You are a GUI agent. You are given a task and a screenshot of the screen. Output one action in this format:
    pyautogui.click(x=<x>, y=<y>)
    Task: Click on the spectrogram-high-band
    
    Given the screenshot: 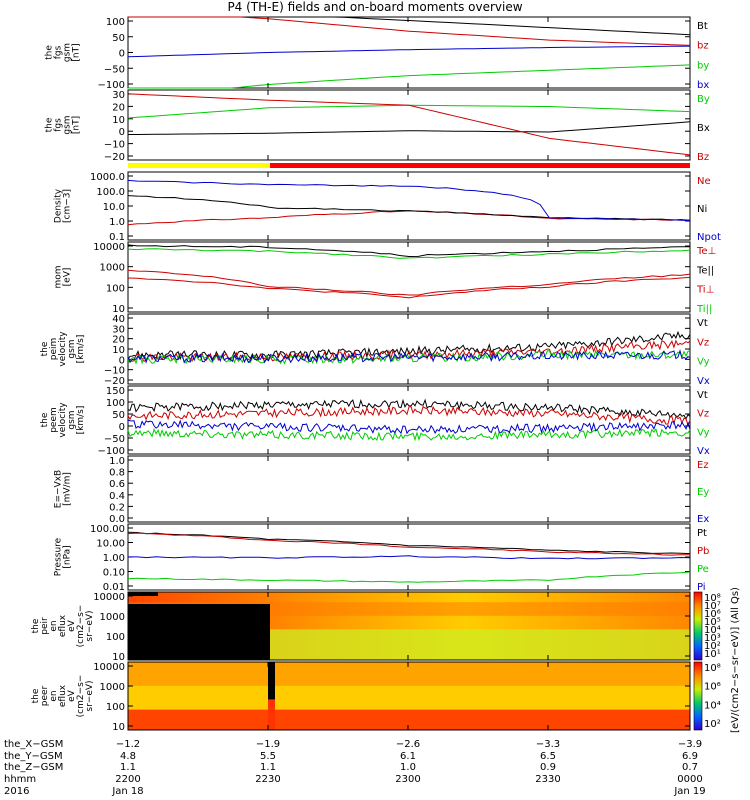 What is the action you would take?
    pyautogui.click(x=409, y=674)
    